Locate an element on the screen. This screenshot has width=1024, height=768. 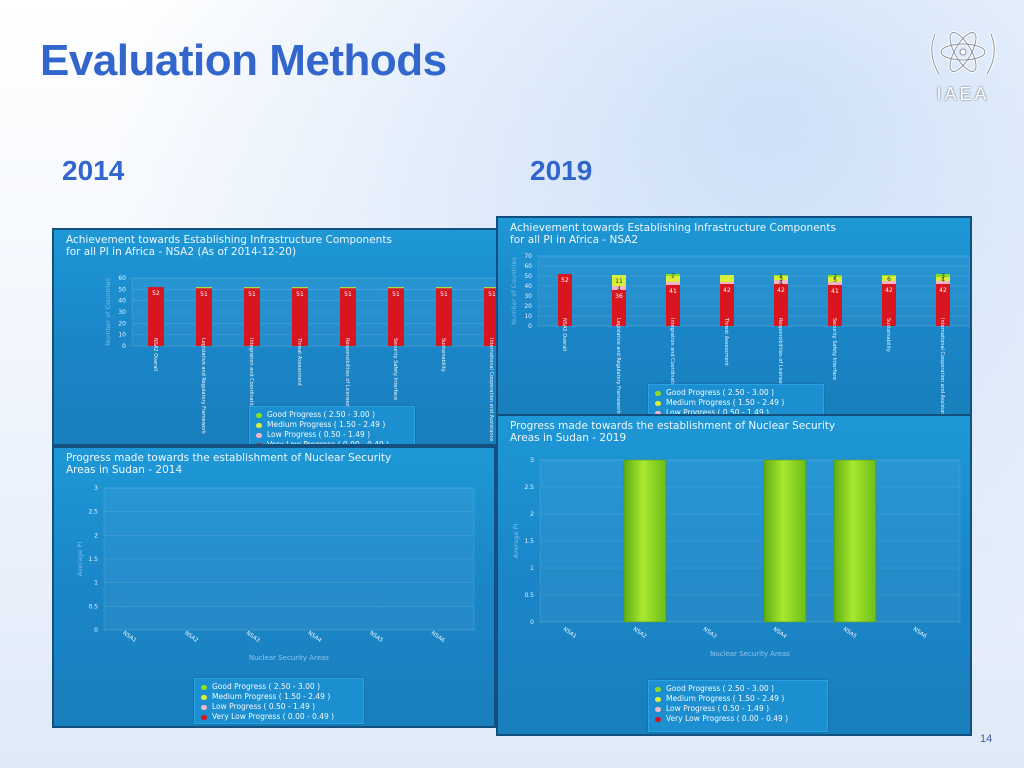
page-number: 14 is located at coordinates (986, 739).